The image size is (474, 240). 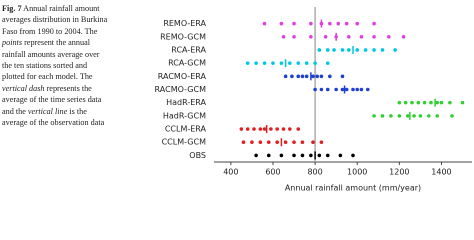 I want to click on caption-text: Faso from 1990 to 2004. The, so click(x=50, y=31).